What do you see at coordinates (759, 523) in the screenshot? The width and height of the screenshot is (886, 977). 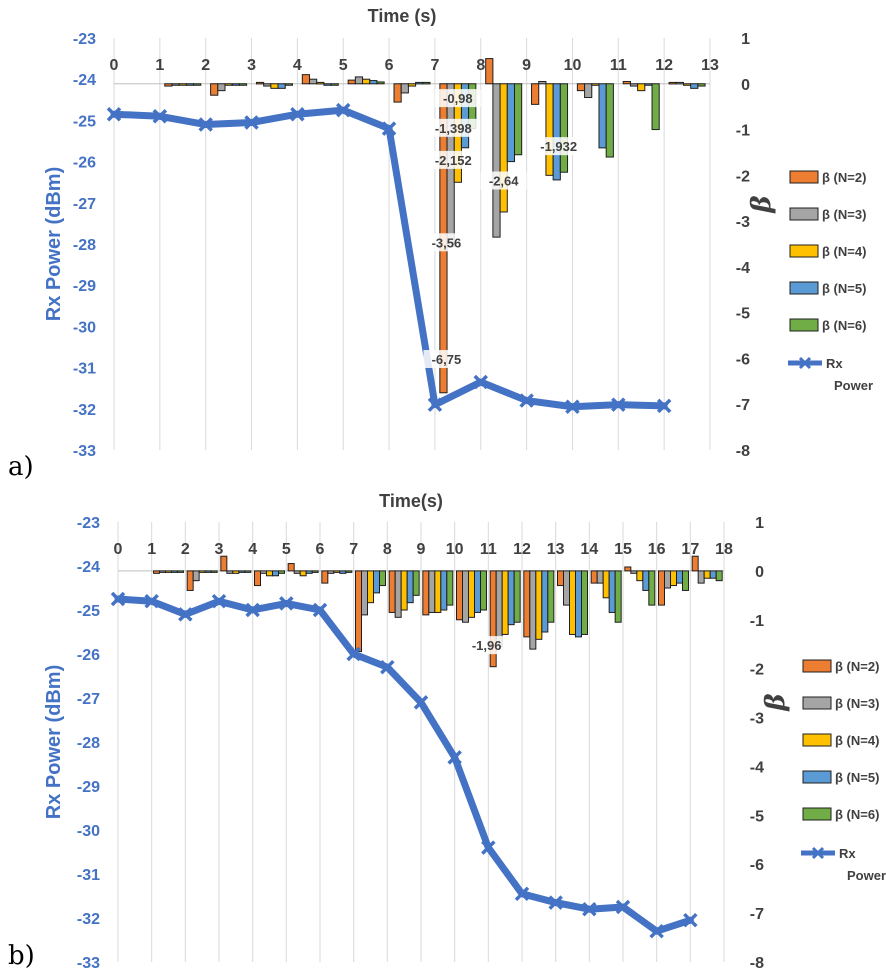 I see `y2-tick-label: 1` at bounding box center [759, 523].